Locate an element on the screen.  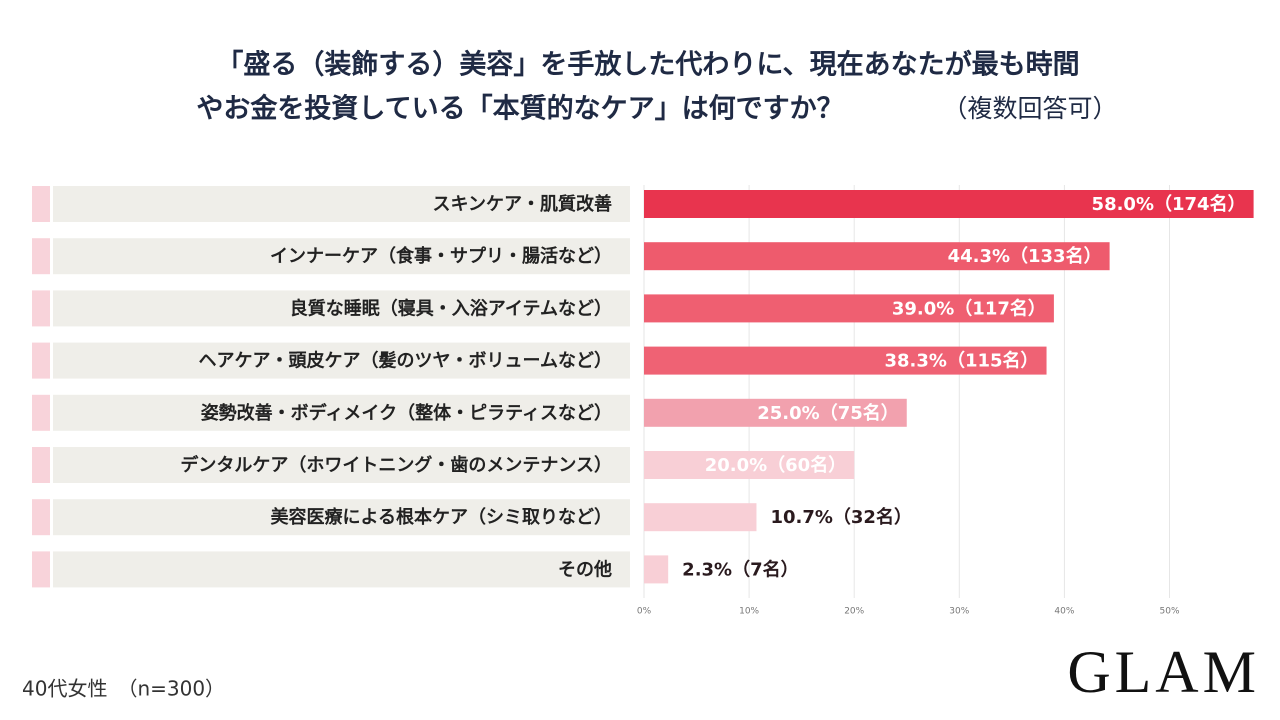
chart-title: 「盛る（装飾する）美容」を手放した代わりに、現在あなたが最も時間 is located at coordinates (647, 65).